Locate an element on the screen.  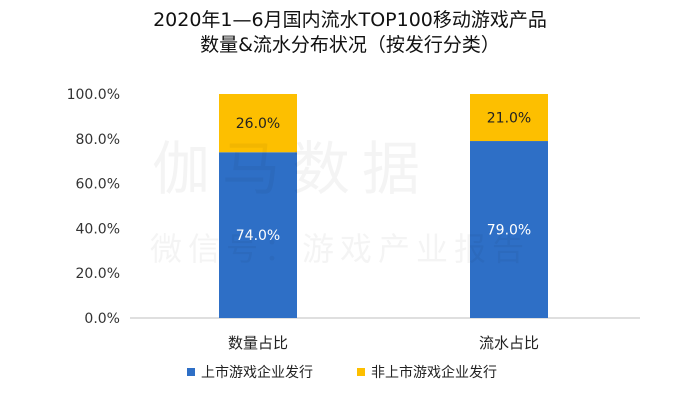
data-label: 26.0% is located at coordinates (258, 124).